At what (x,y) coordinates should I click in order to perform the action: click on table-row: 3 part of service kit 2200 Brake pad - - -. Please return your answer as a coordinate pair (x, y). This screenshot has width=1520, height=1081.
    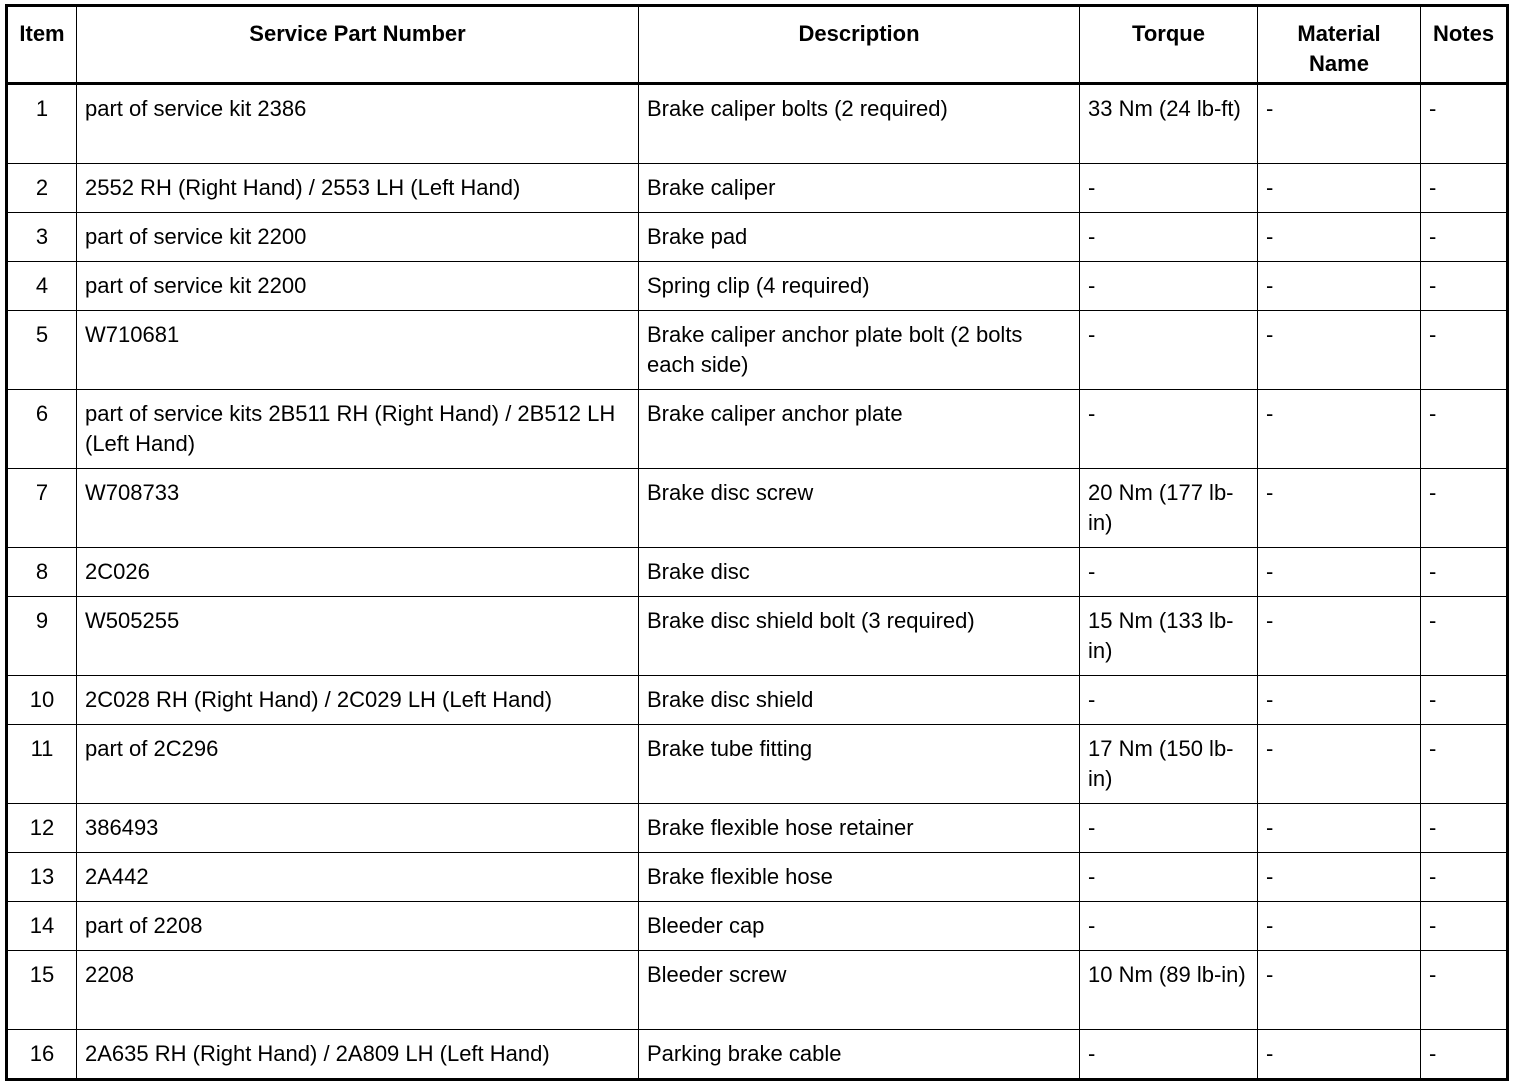
    Looking at the image, I should click on (757, 237).